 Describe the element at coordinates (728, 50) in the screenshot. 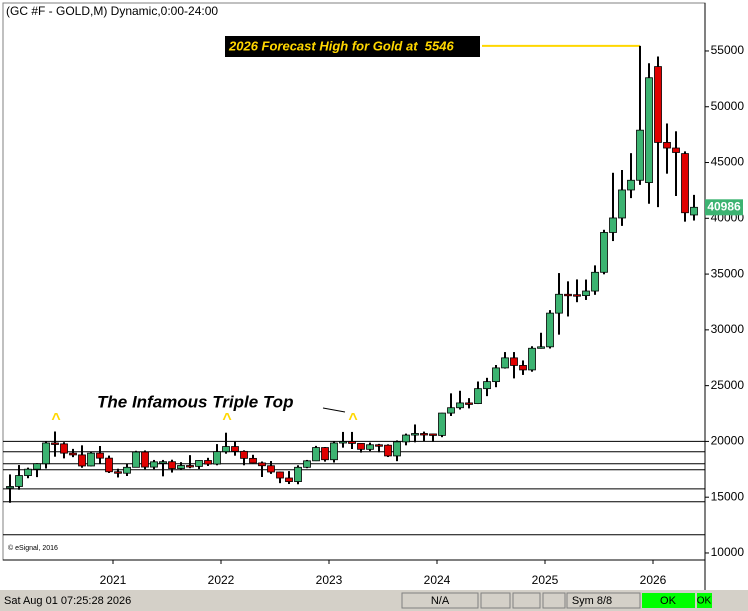

I see `y-tick-label: 55000` at that location.